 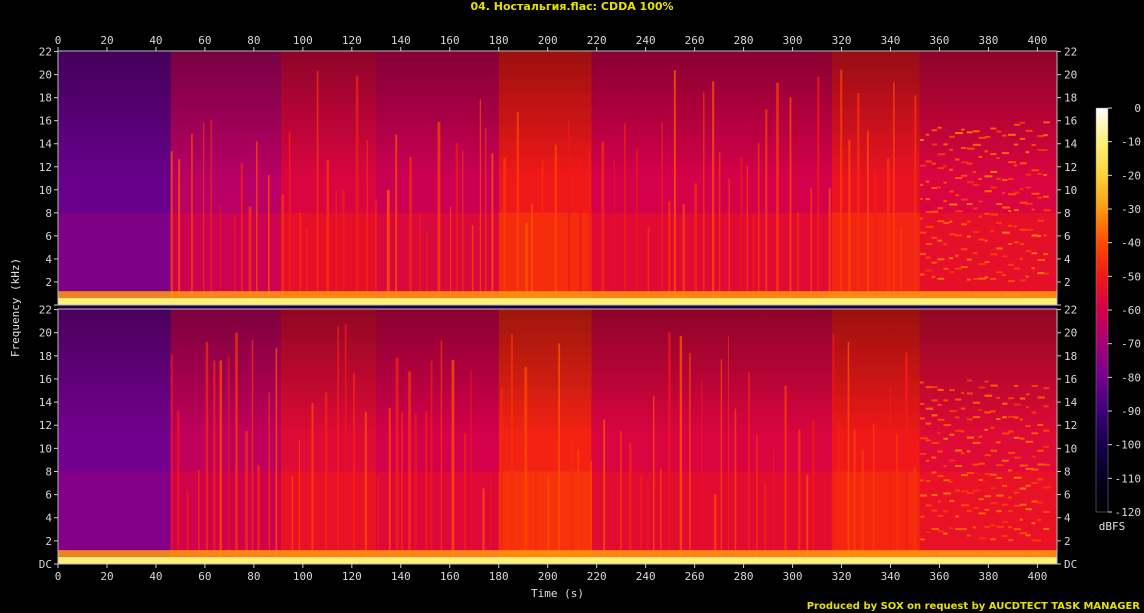 I want to click on x-tick-label: 0, so click(x=58, y=40).